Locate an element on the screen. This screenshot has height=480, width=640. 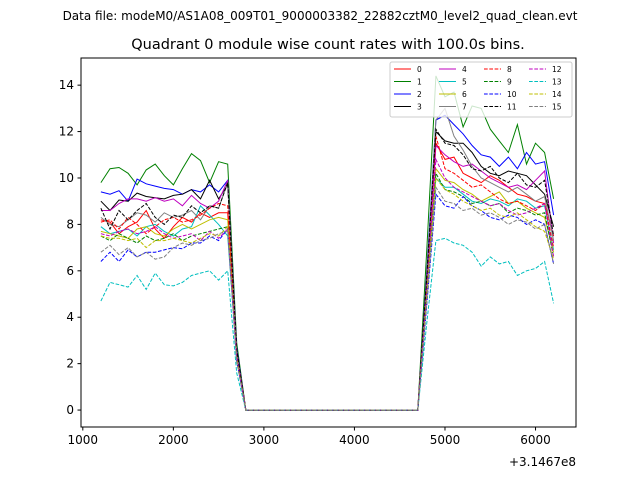
y-tick-label: 12 is located at coordinates (66, 132).